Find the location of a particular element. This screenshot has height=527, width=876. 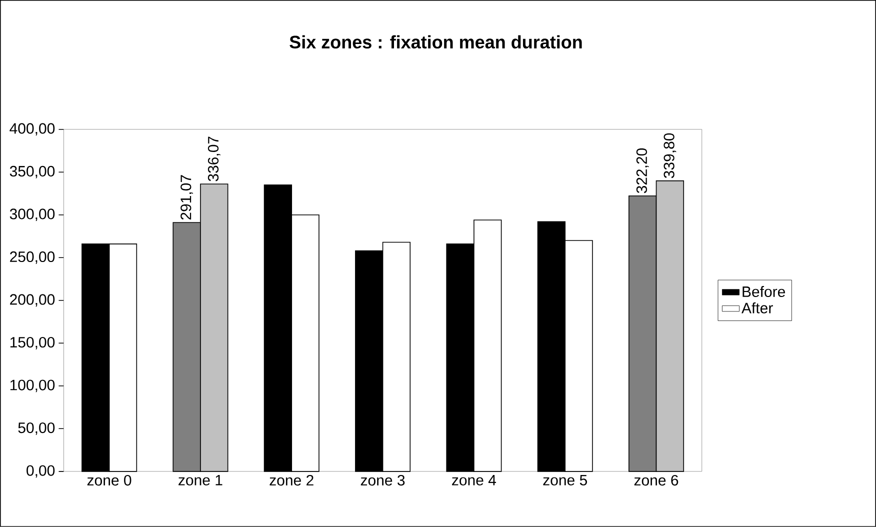

legend-label: Before is located at coordinates (764, 292).